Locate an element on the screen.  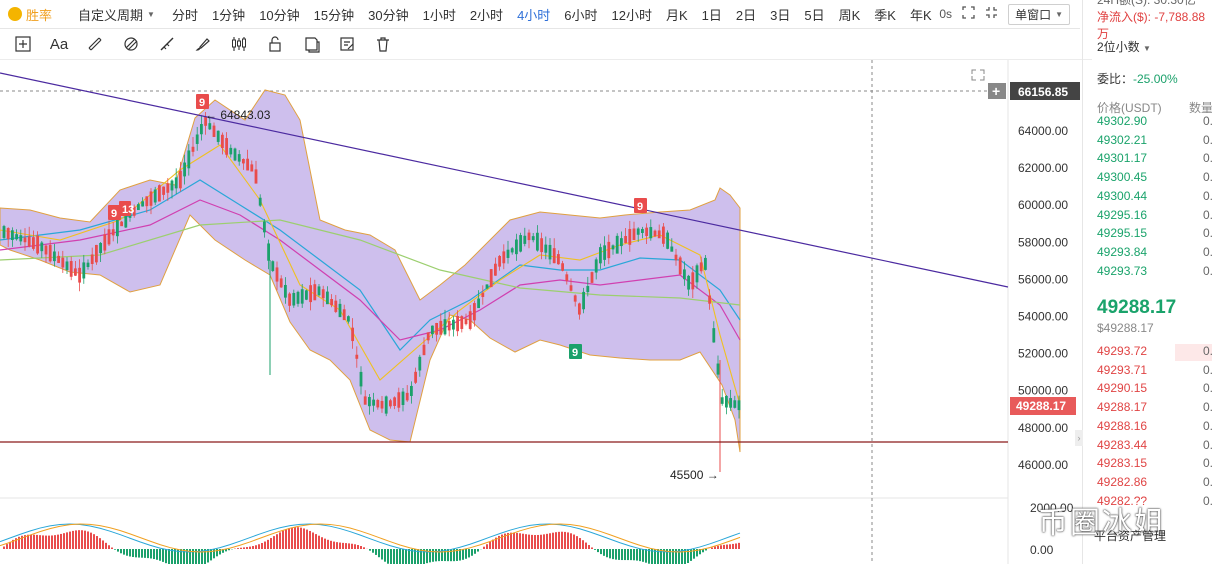
interval-16: 季K is located at coordinates (885, 14).